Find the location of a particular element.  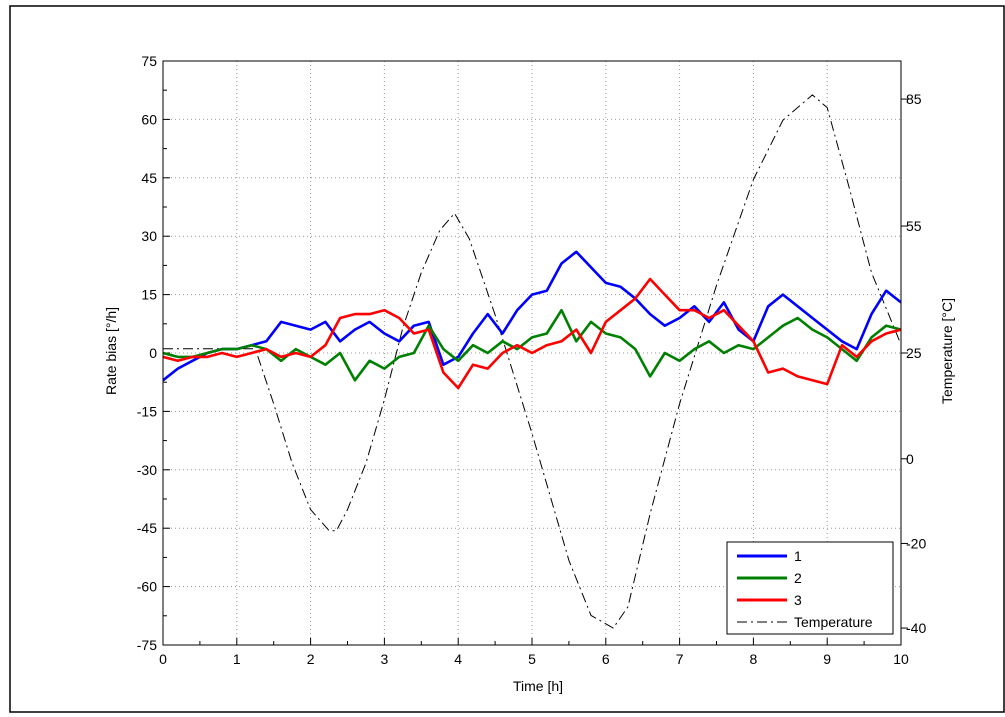

x-tick-label: 1 is located at coordinates (237, 659).